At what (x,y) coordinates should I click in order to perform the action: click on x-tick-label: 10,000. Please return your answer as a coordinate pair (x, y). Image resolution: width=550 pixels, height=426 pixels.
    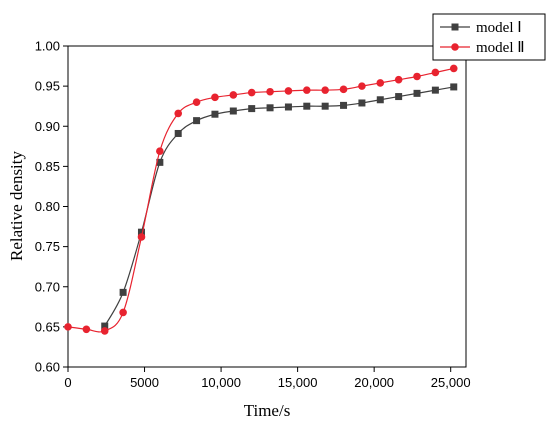
    Looking at the image, I should click on (221, 382).